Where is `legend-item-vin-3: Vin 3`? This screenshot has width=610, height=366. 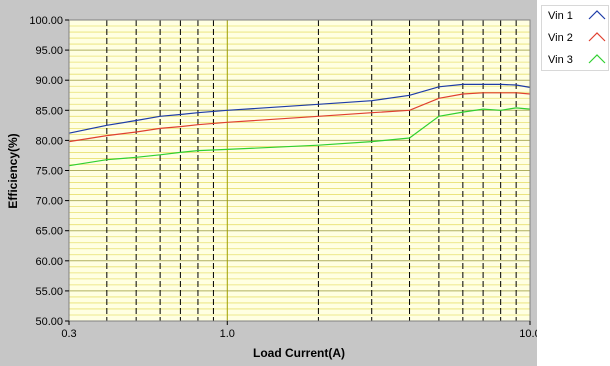
legend-item-vin-3: Vin 3 is located at coordinates (575, 61).